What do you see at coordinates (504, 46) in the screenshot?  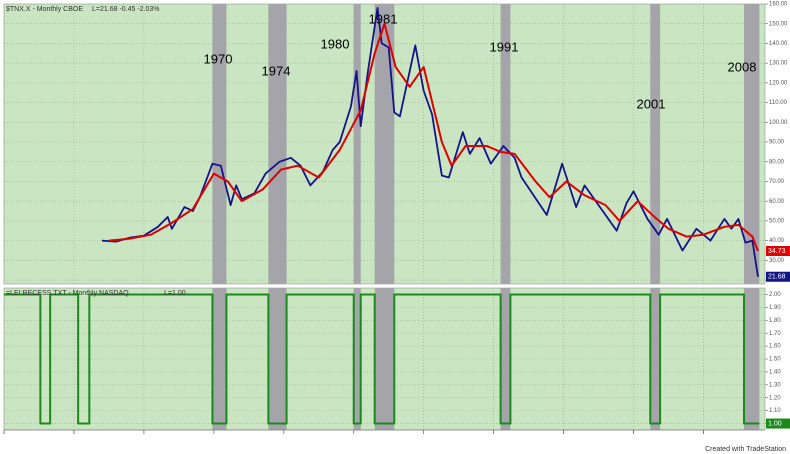 I see `annotation: 1991` at bounding box center [504, 46].